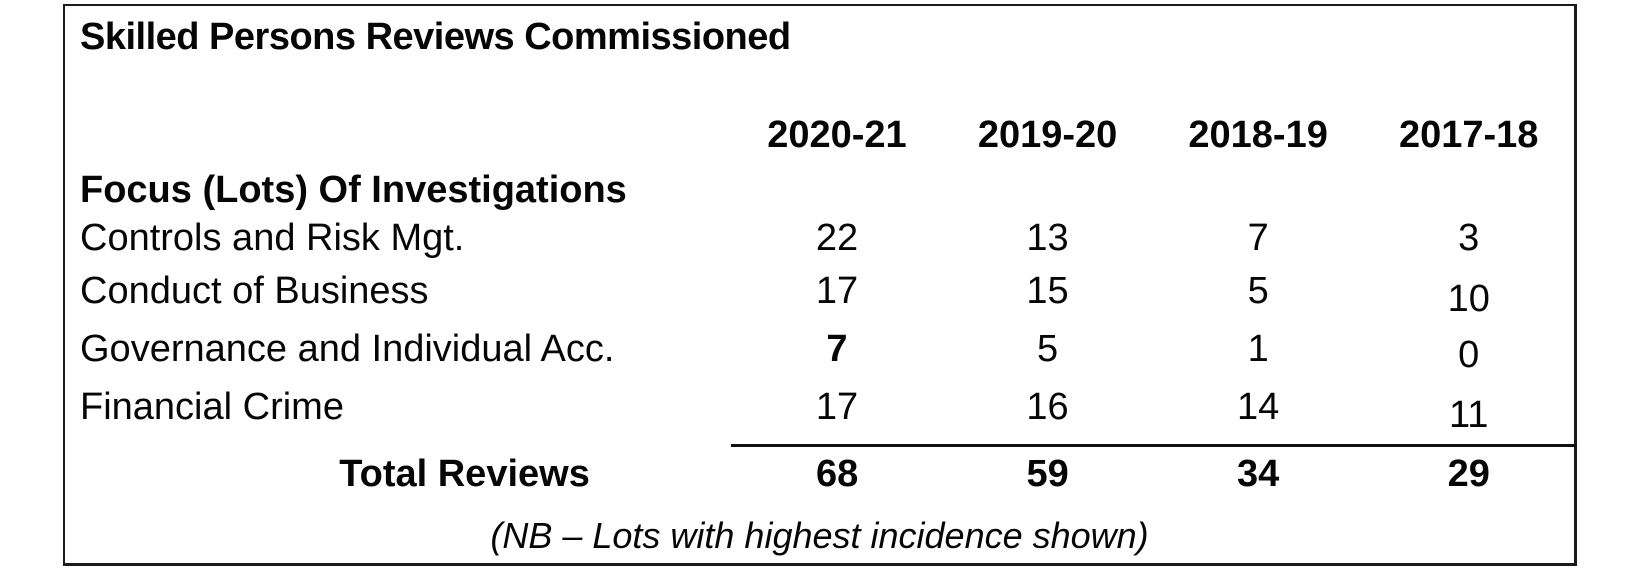 Image resolution: width=1629 pixels, height=584 pixels. What do you see at coordinates (1258, 349) in the screenshot?
I see `cell-value: 1` at bounding box center [1258, 349].